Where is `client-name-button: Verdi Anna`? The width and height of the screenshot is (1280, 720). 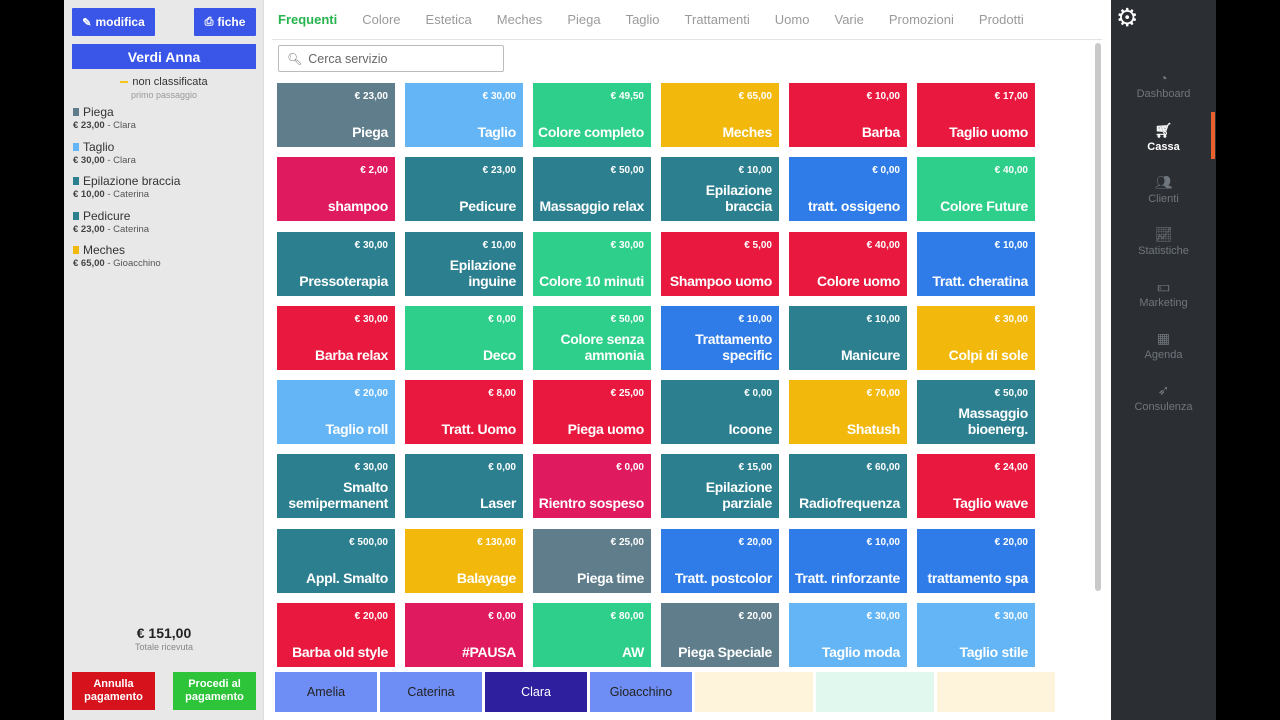 client-name-button: Verdi Anna is located at coordinates (164, 56).